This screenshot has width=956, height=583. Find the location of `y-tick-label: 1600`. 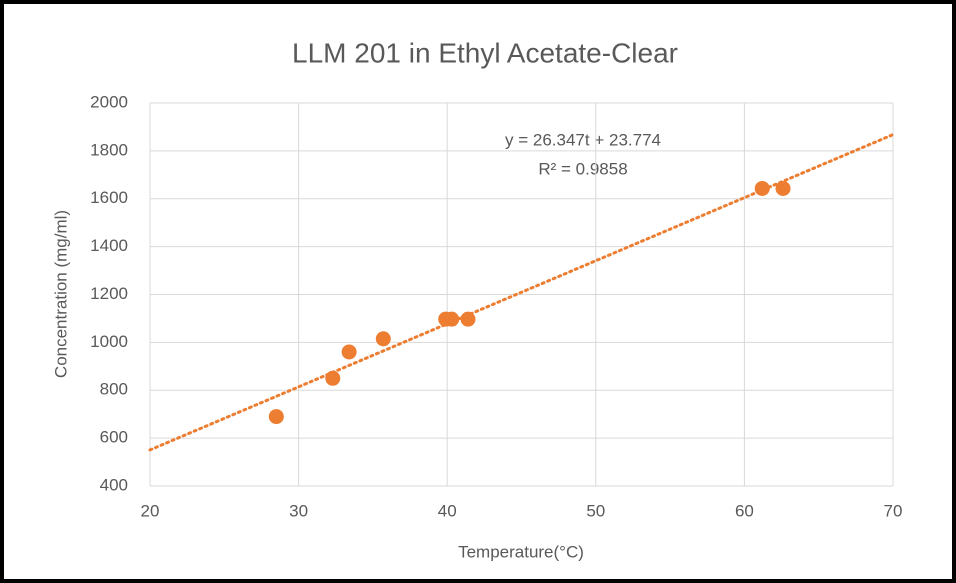

y-tick-label: 1600 is located at coordinates (109, 197).